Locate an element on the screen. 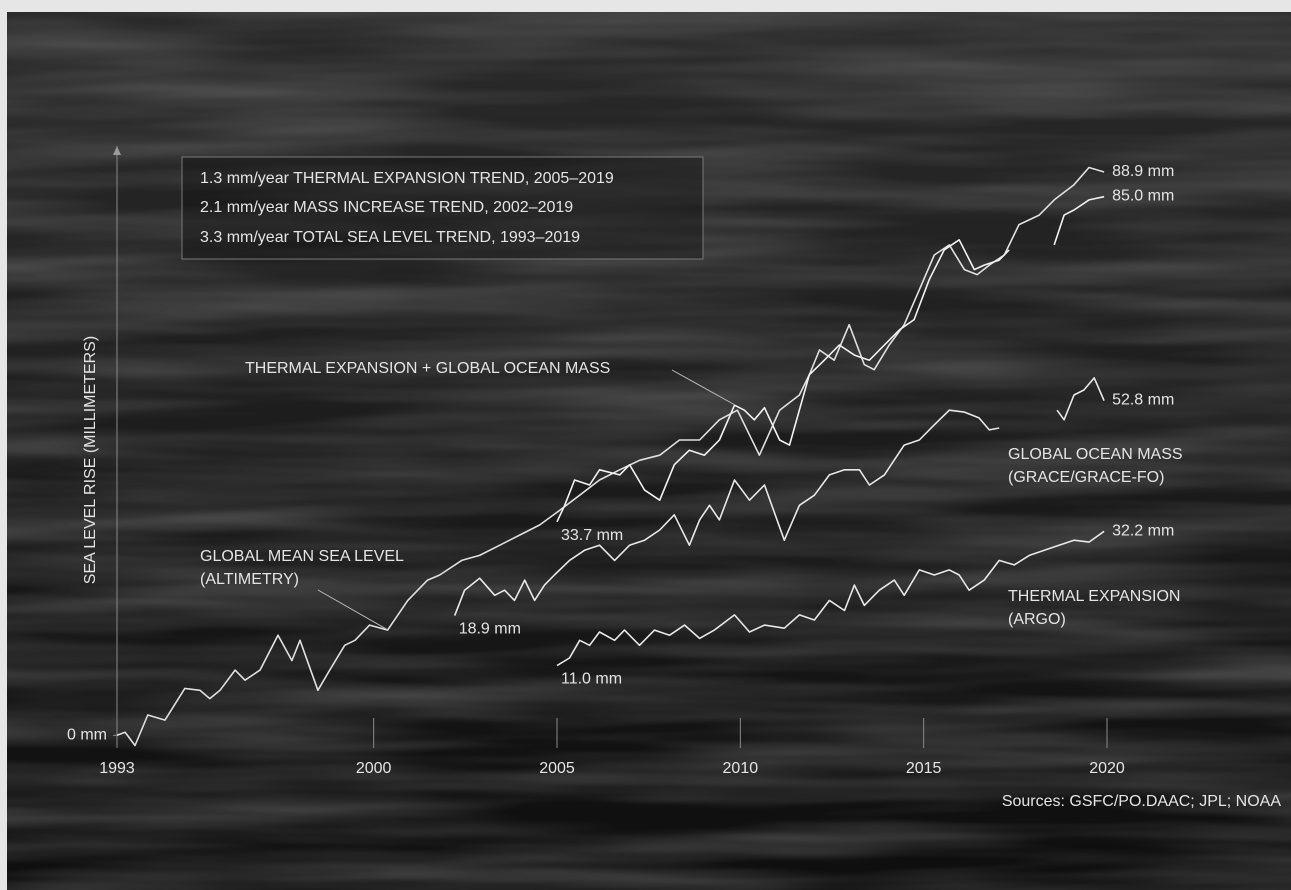 The image size is (1291, 890). x-tick-label: 2020 is located at coordinates (1107, 768).